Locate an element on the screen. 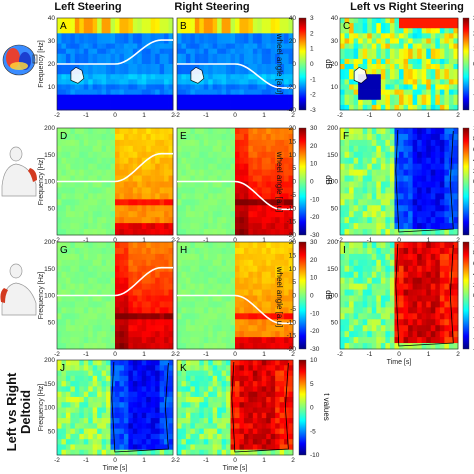 This screenshot has height=474, width=474. side-label-line2: Deltoid is located at coordinates (25, 412).